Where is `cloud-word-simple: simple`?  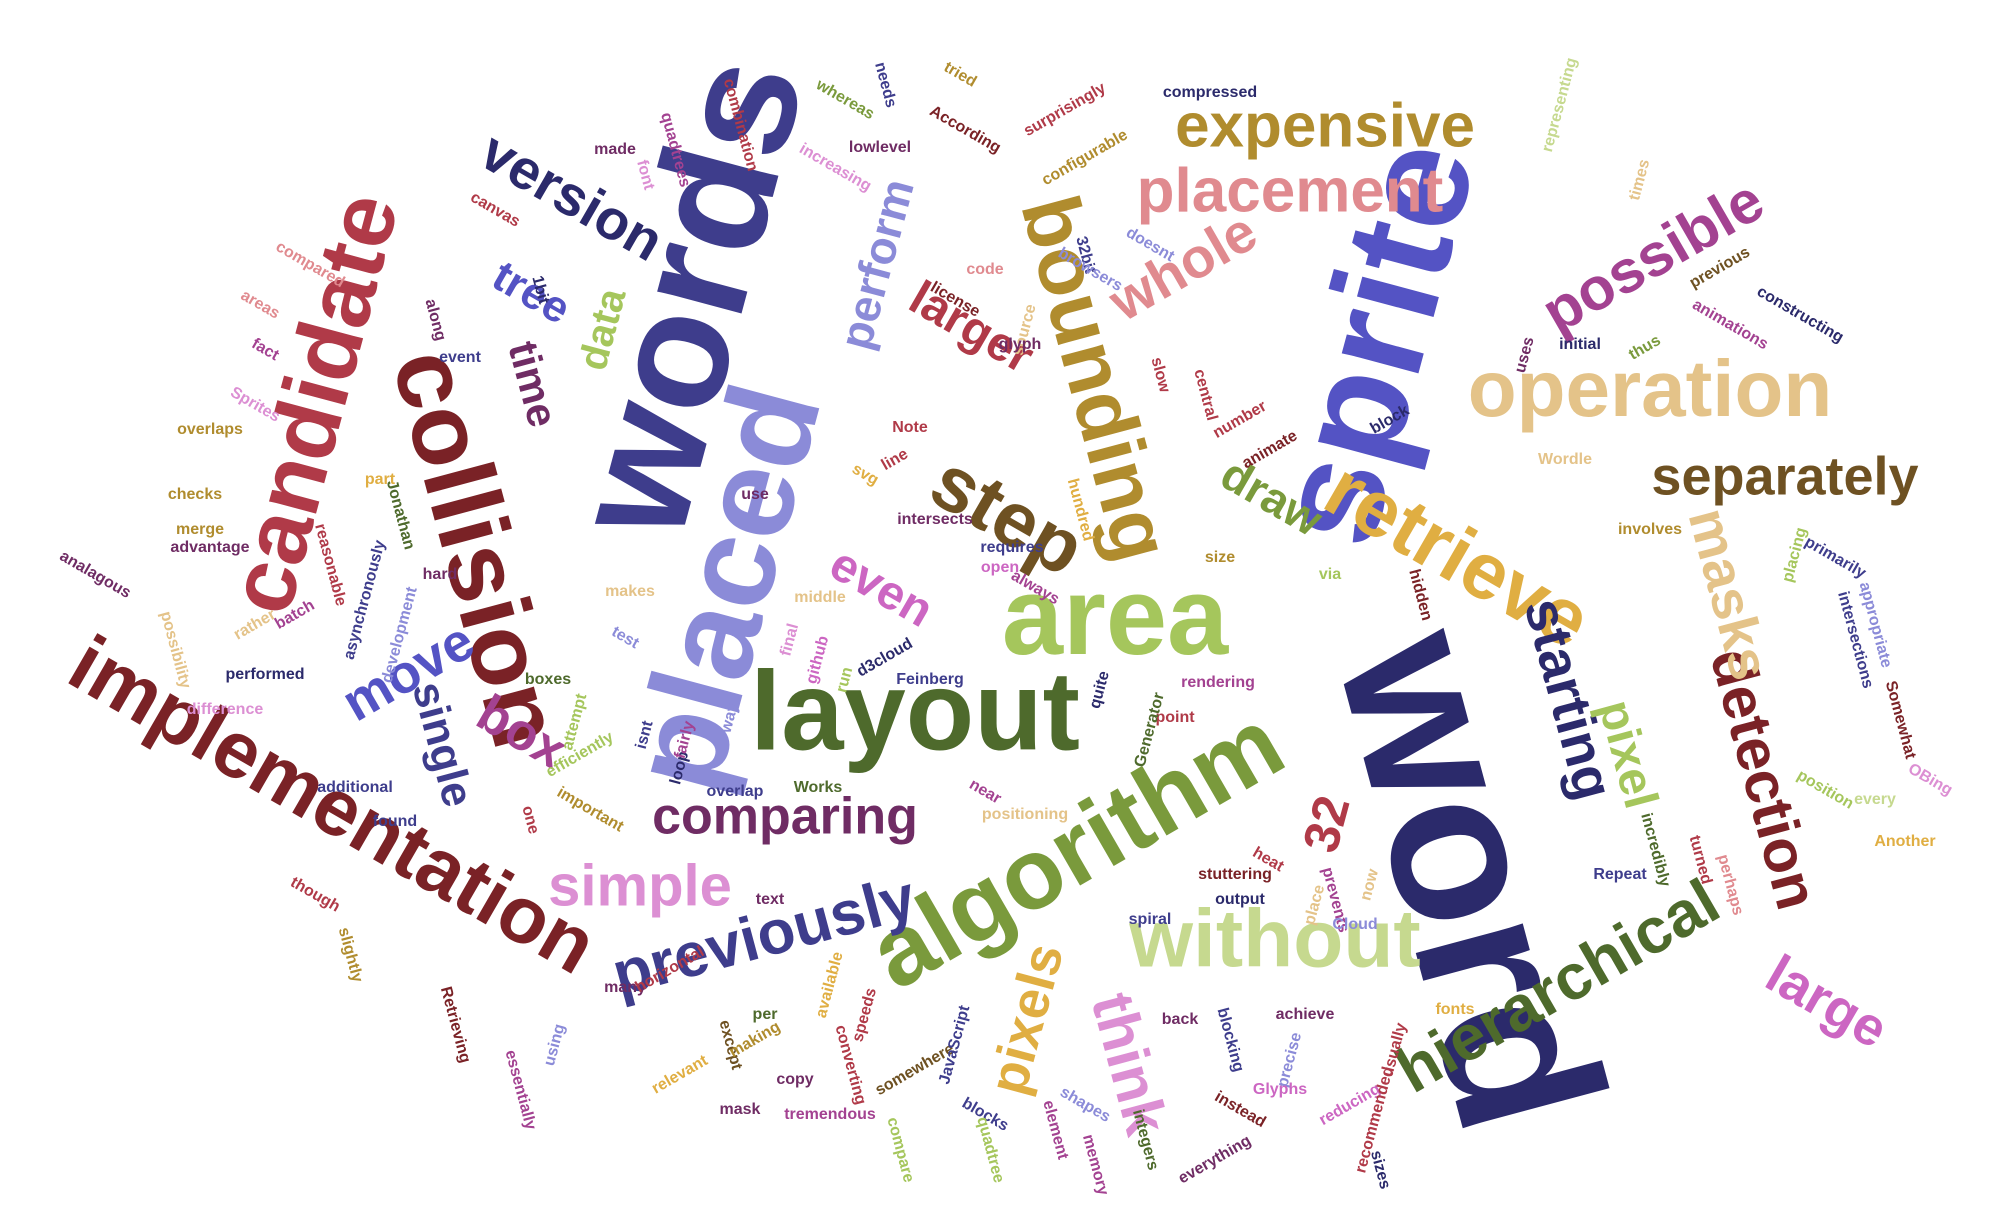 cloud-word-simple: simple is located at coordinates (640, 885).